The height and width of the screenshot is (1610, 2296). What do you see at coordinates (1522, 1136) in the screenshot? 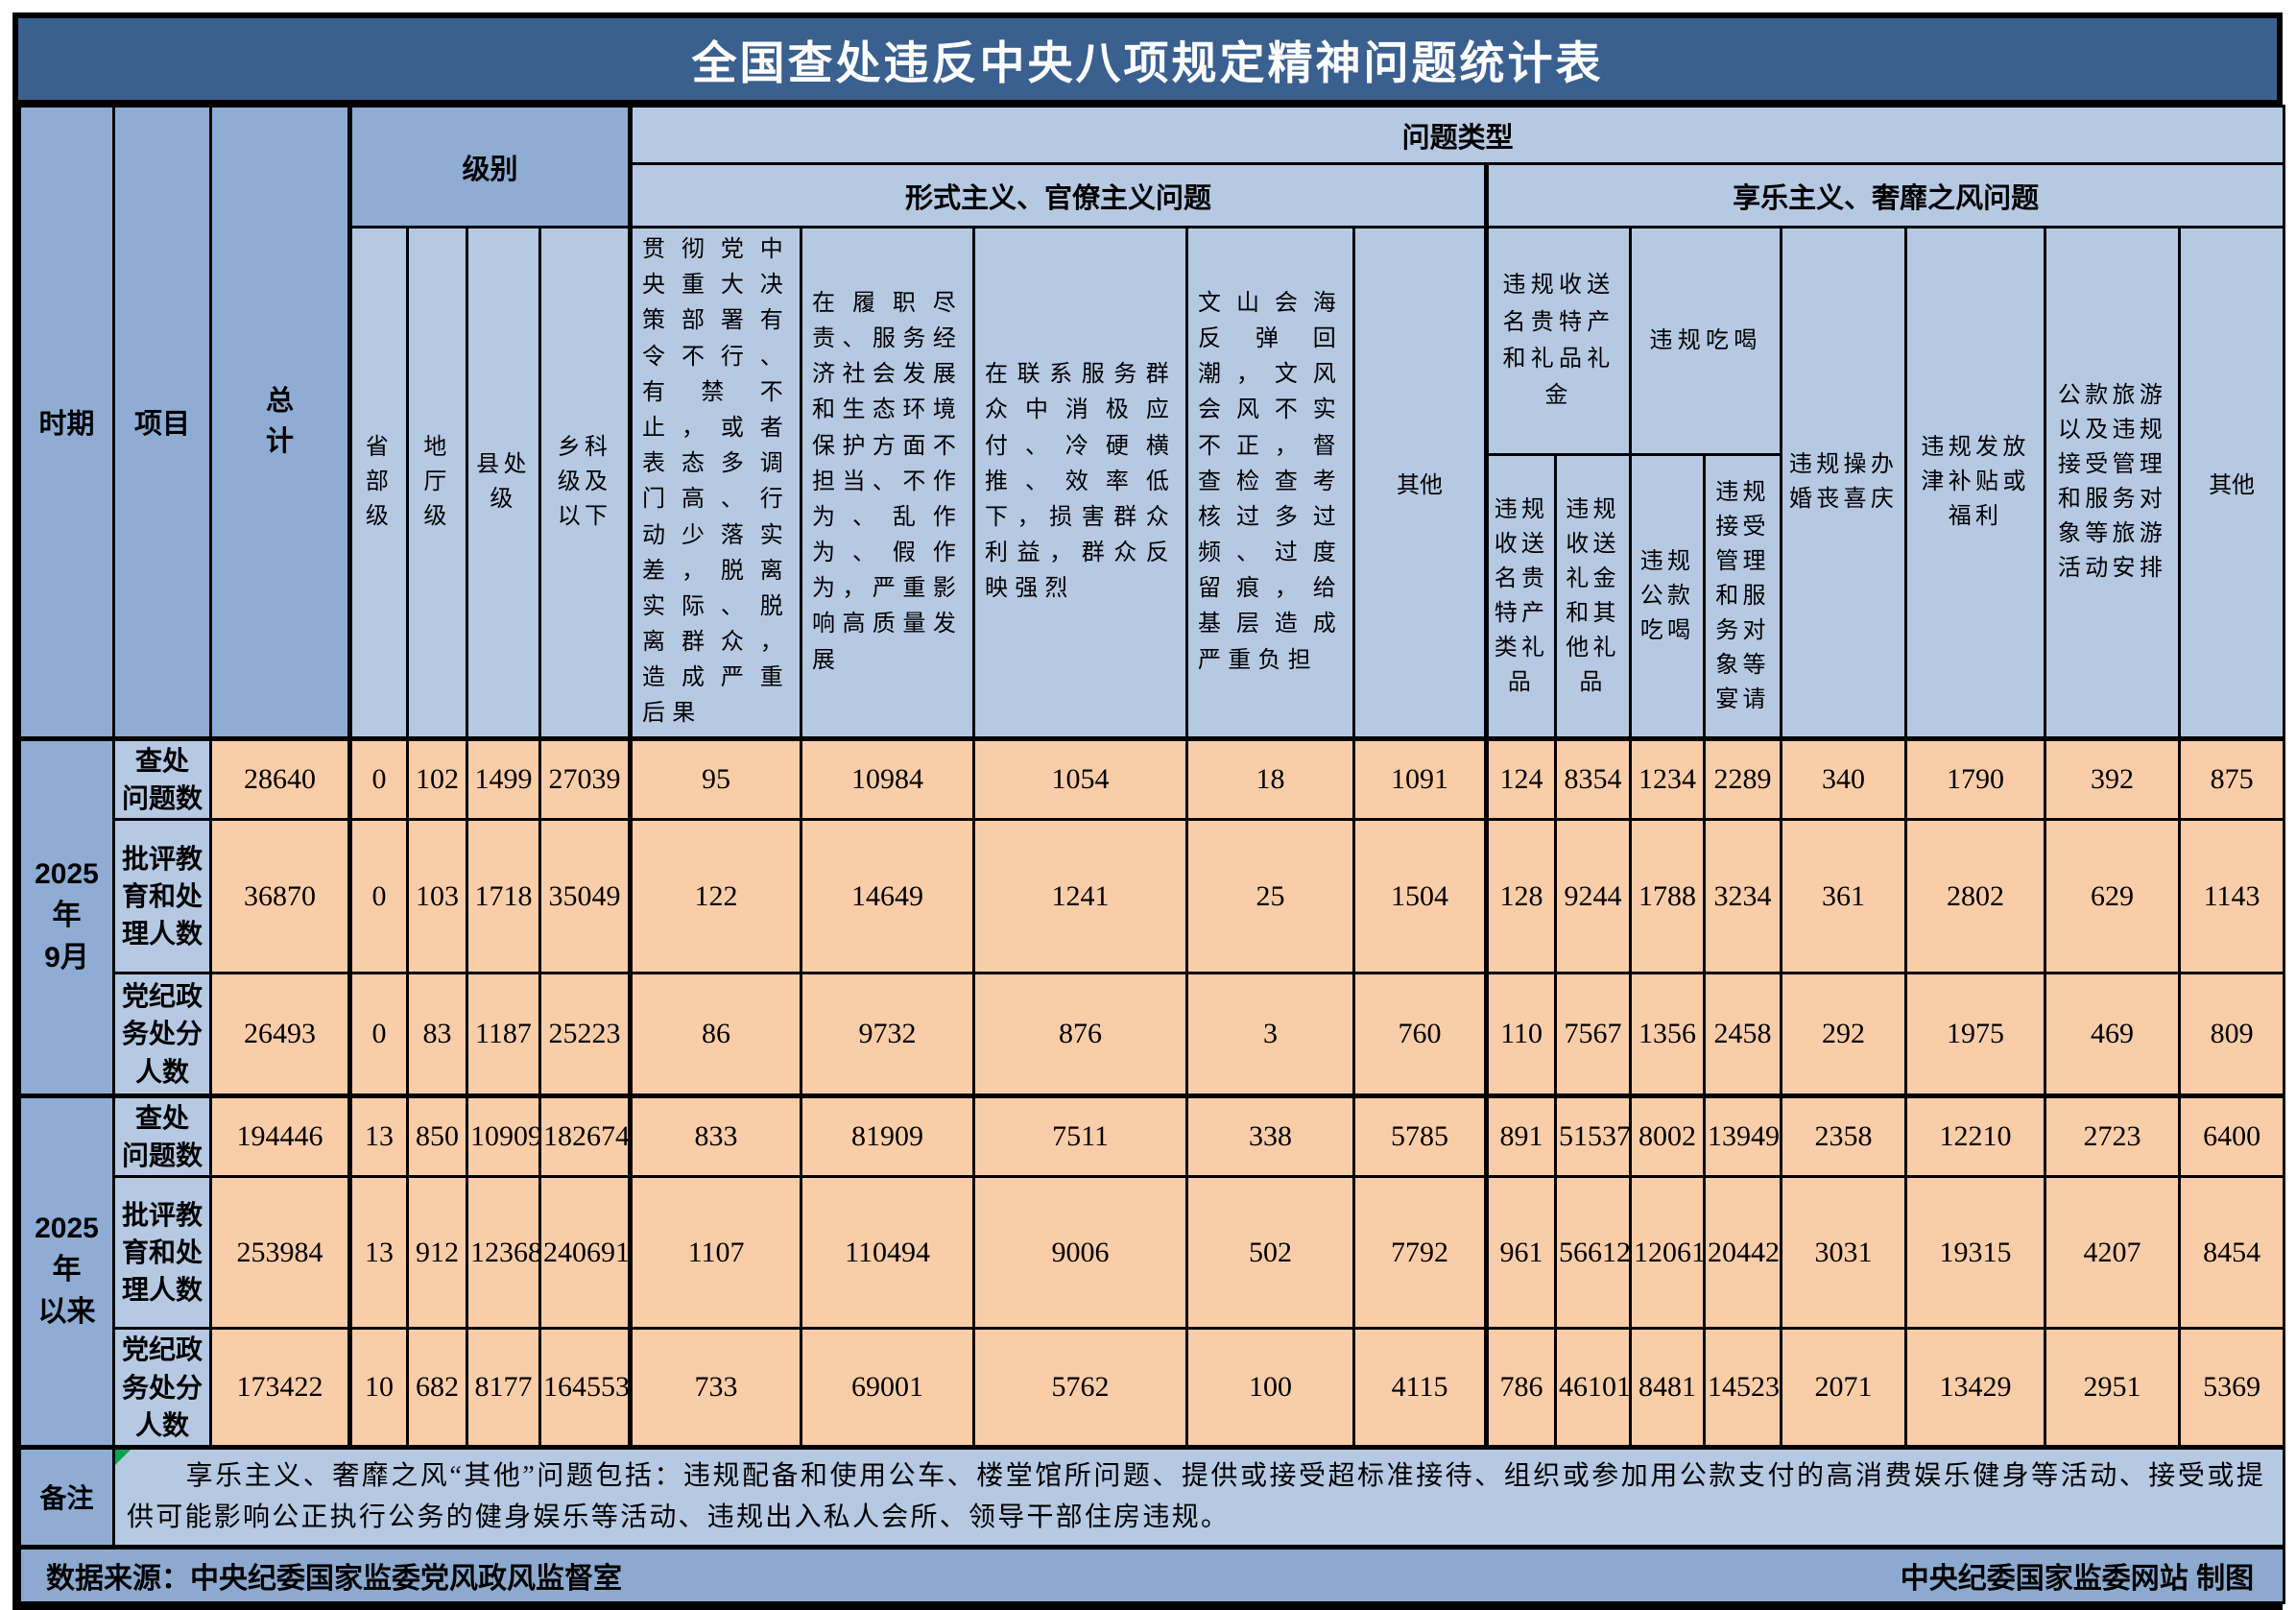
I see `value-cell: 891` at bounding box center [1522, 1136].